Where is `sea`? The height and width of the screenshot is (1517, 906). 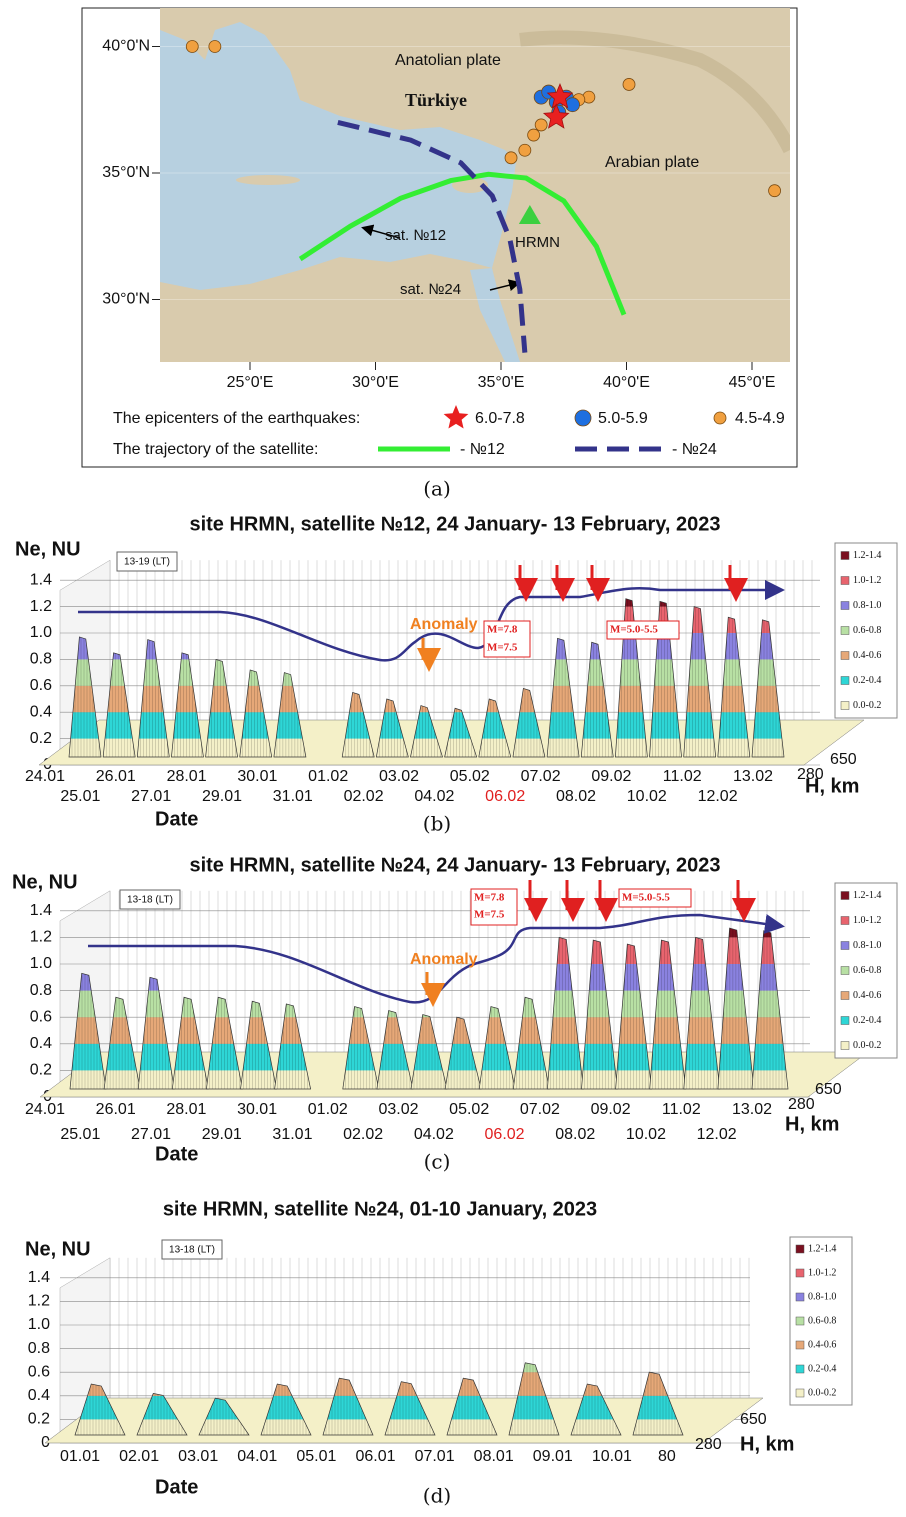
sea is located at coordinates (338, 156).